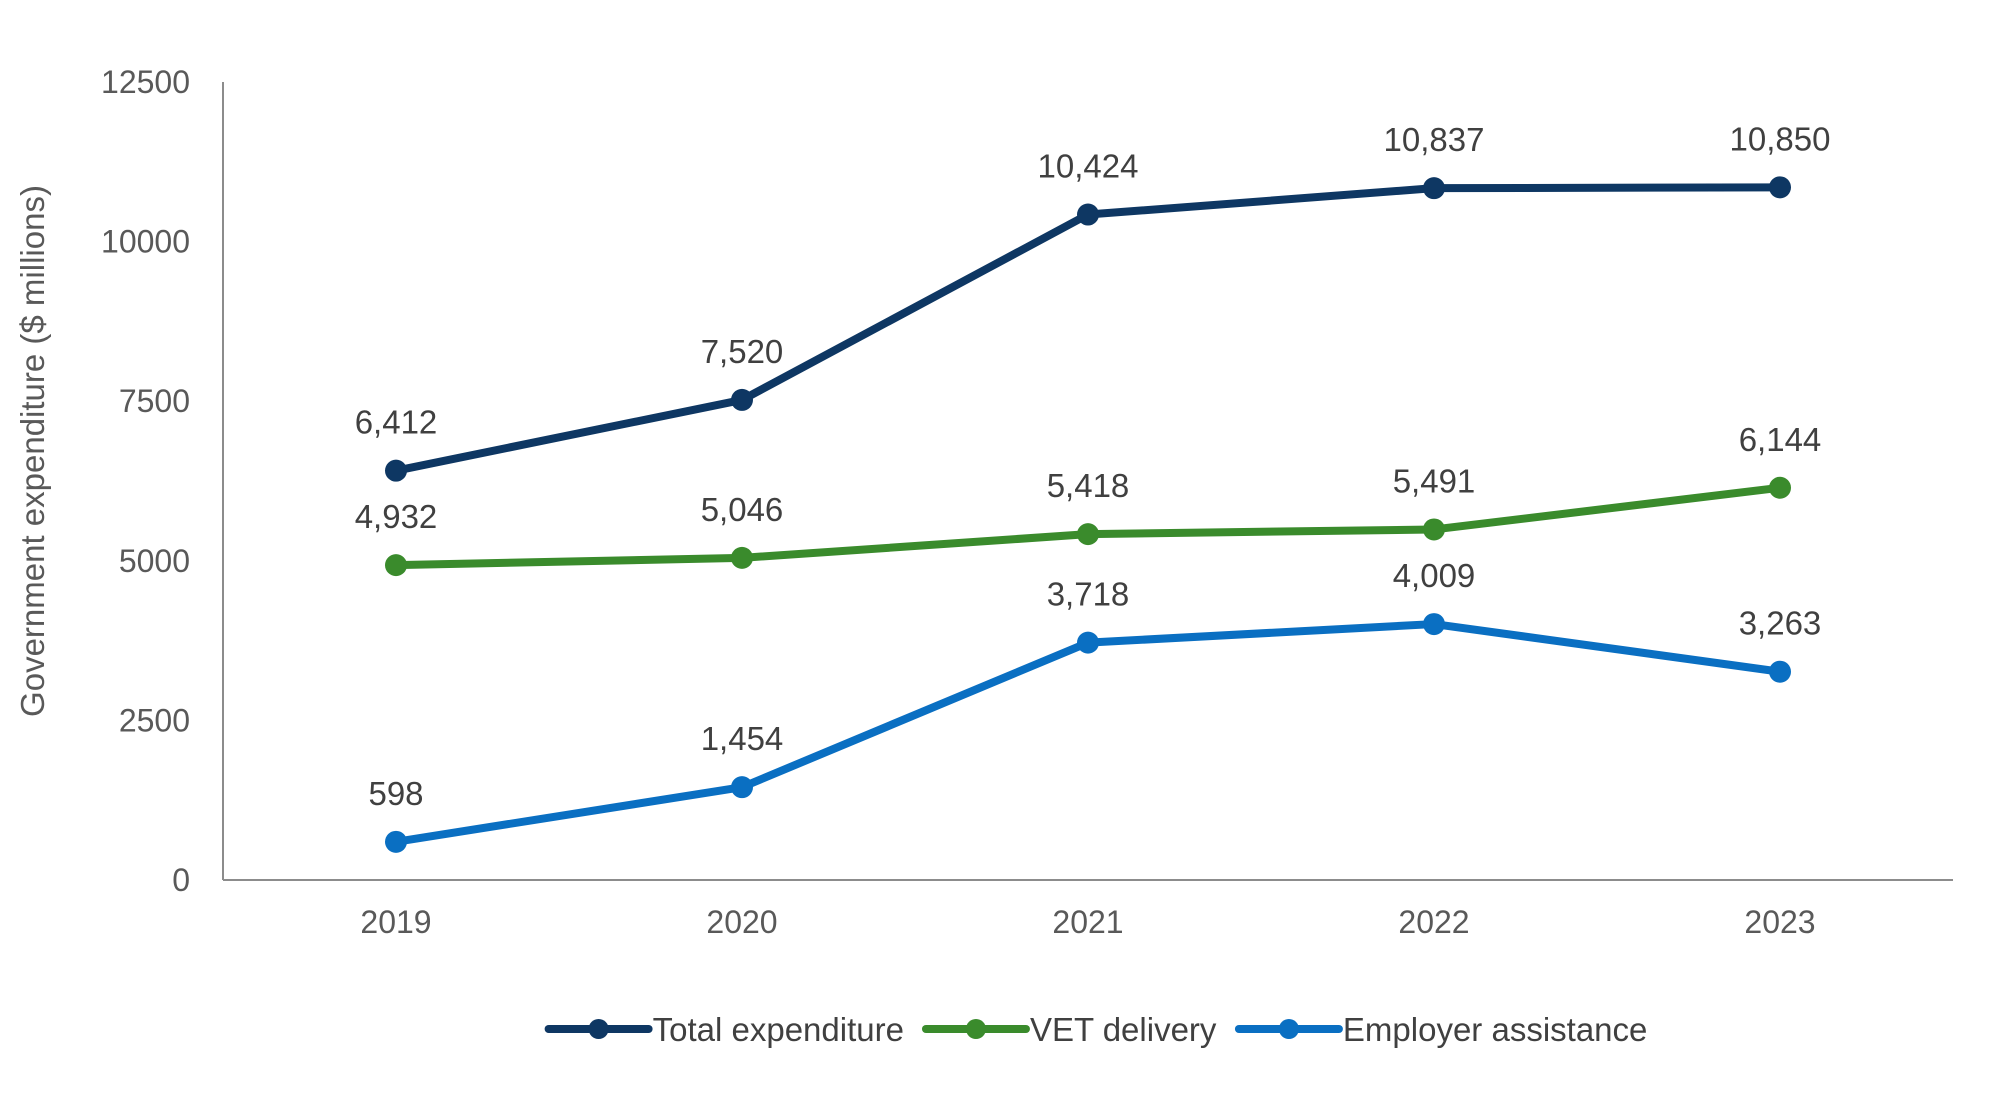 This screenshot has width=2000, height=1097. Describe the element at coordinates (395, 922) in the screenshot. I see `x-tick-label: 2019` at that location.